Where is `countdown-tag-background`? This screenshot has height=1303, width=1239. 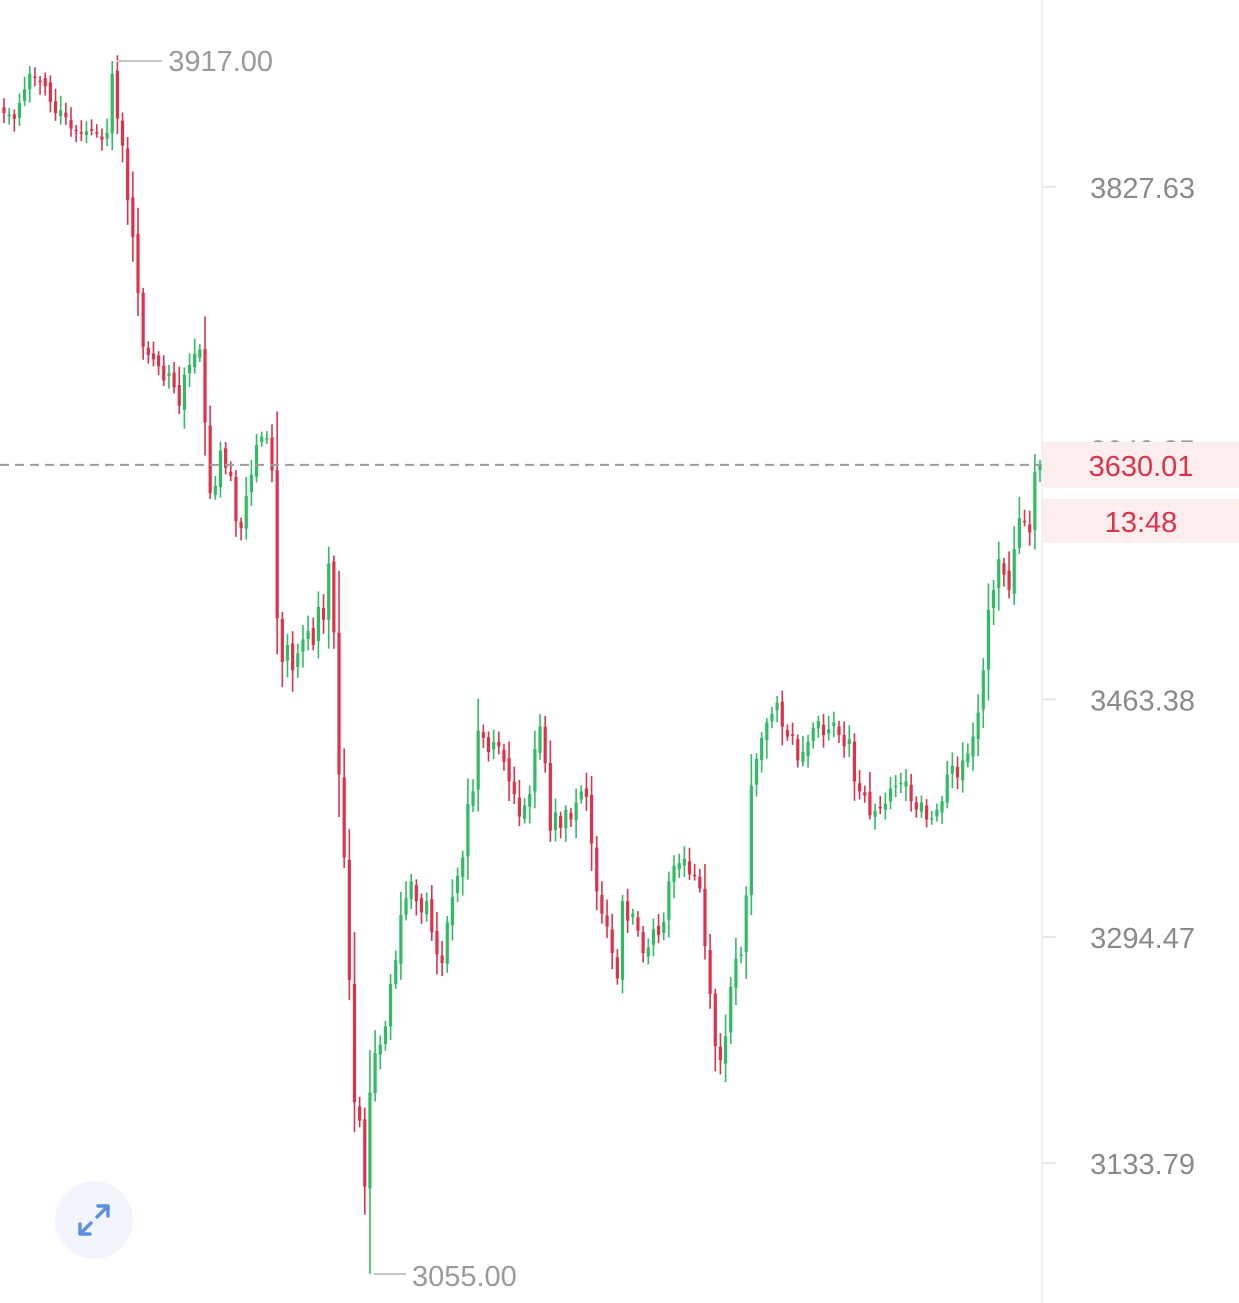
countdown-tag-background is located at coordinates (1141, 520).